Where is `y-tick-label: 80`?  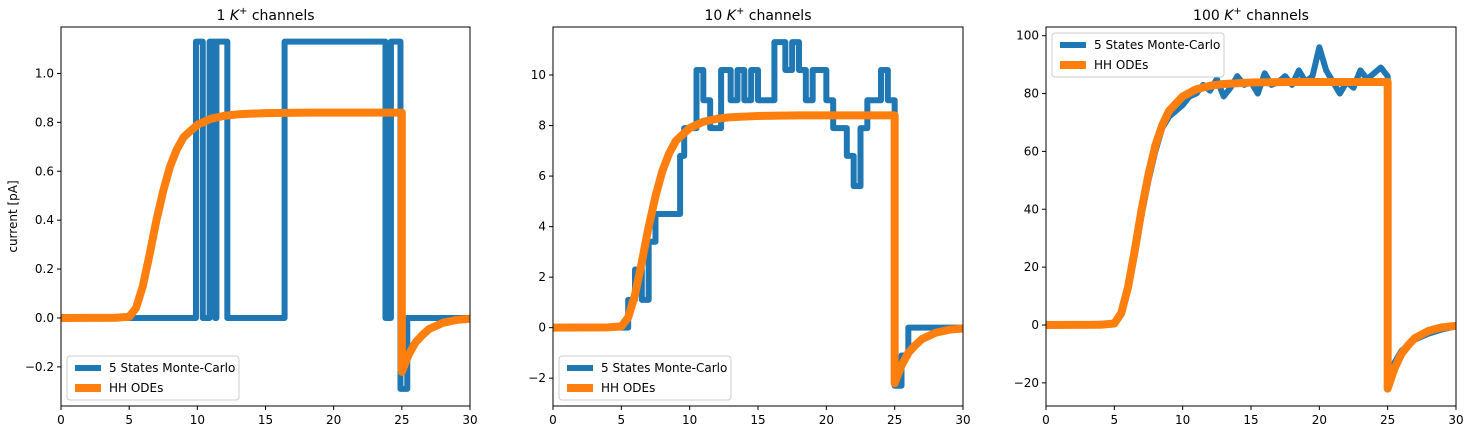
y-tick-label: 80 is located at coordinates (1031, 94).